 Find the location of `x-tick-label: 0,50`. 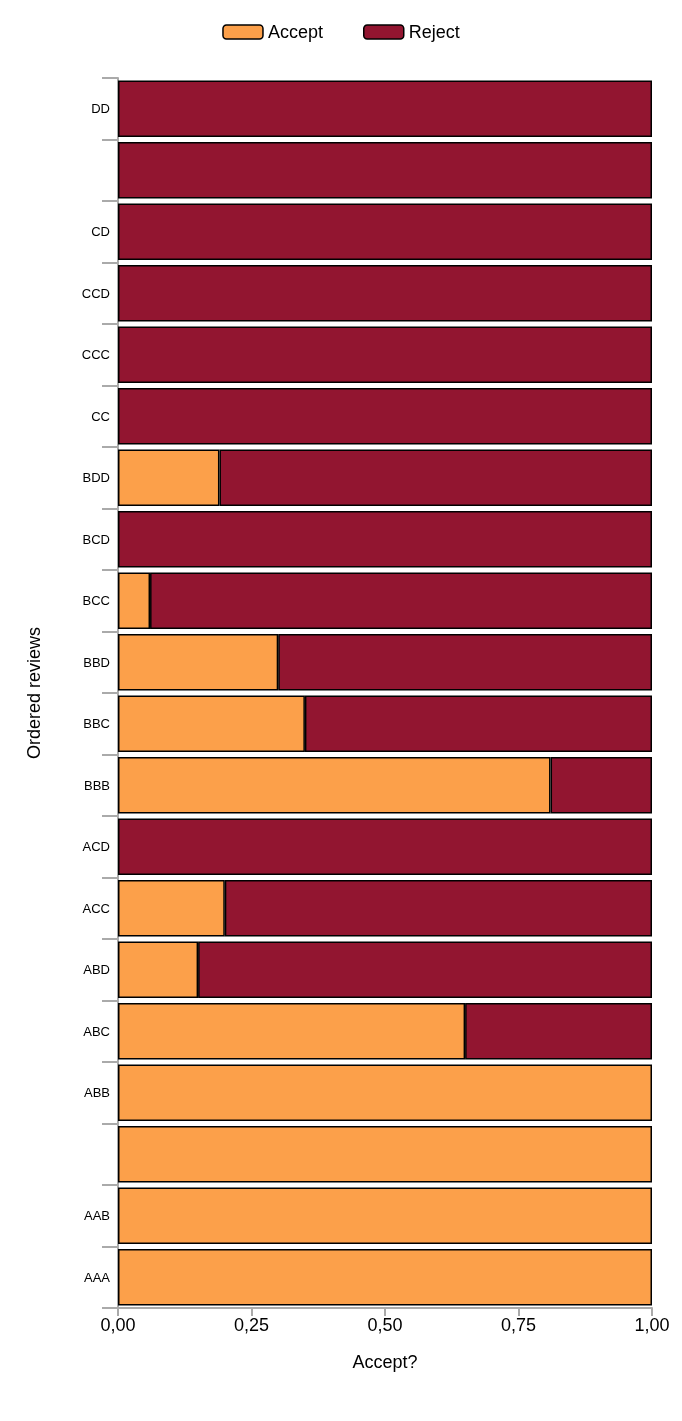

x-tick-label: 0,50 is located at coordinates (385, 1325).